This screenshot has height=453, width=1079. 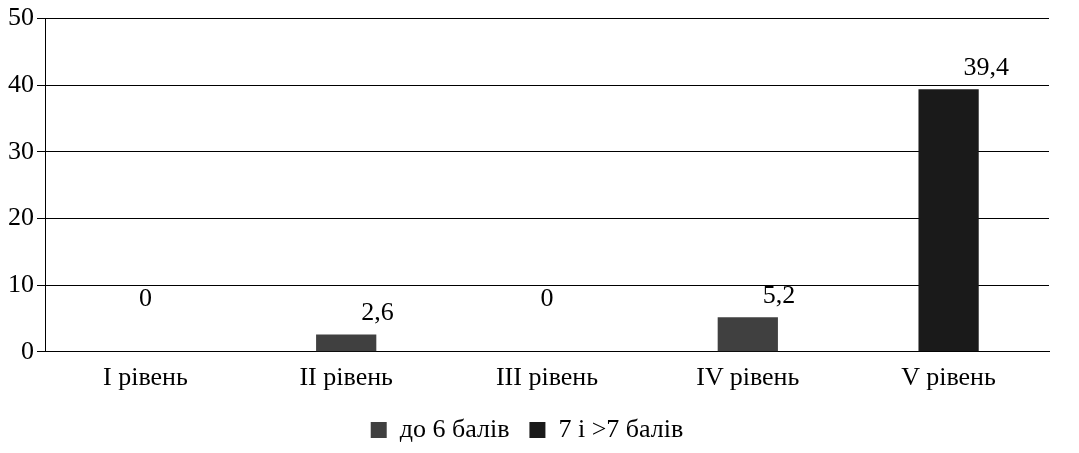 What do you see at coordinates (27, 350) in the screenshot?
I see `y-tick-label: 0` at bounding box center [27, 350].